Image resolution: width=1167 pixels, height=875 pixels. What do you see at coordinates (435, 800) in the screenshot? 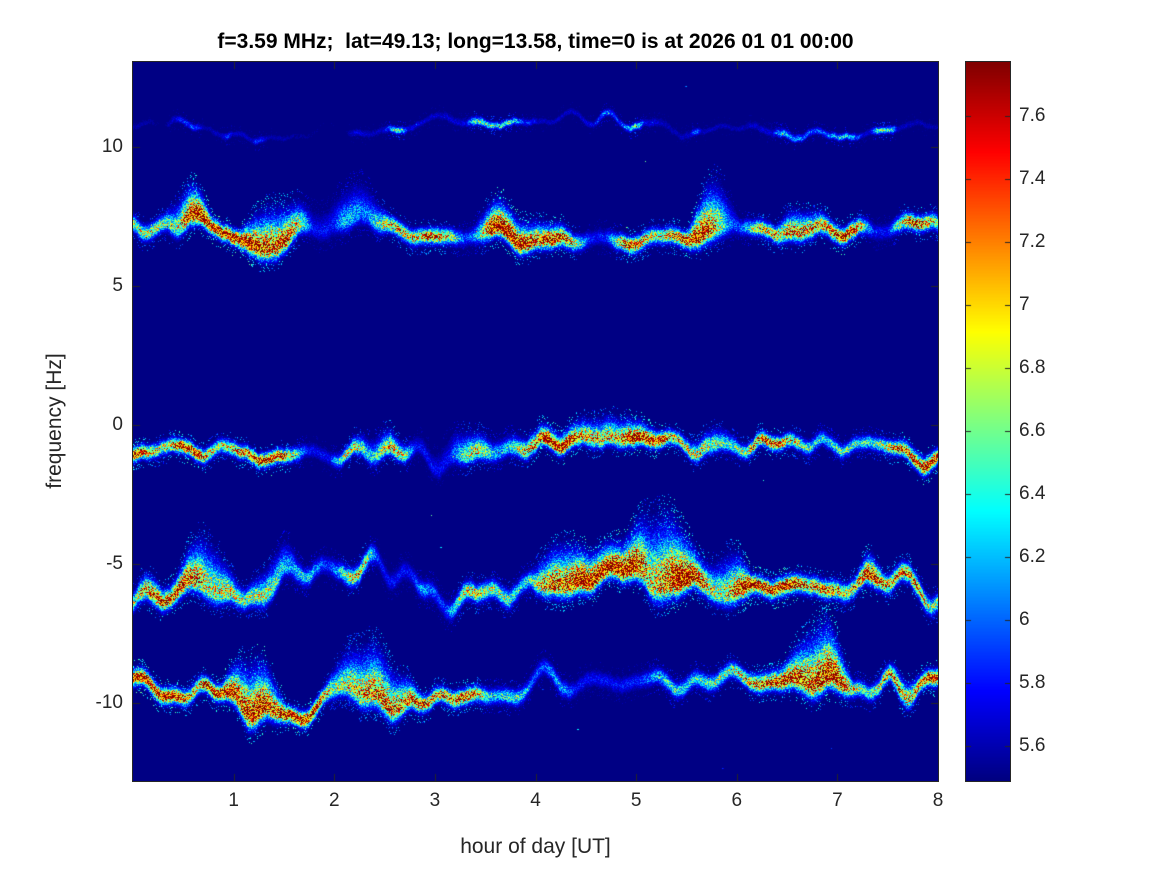
I see `x-tick-label: 3` at bounding box center [435, 800].